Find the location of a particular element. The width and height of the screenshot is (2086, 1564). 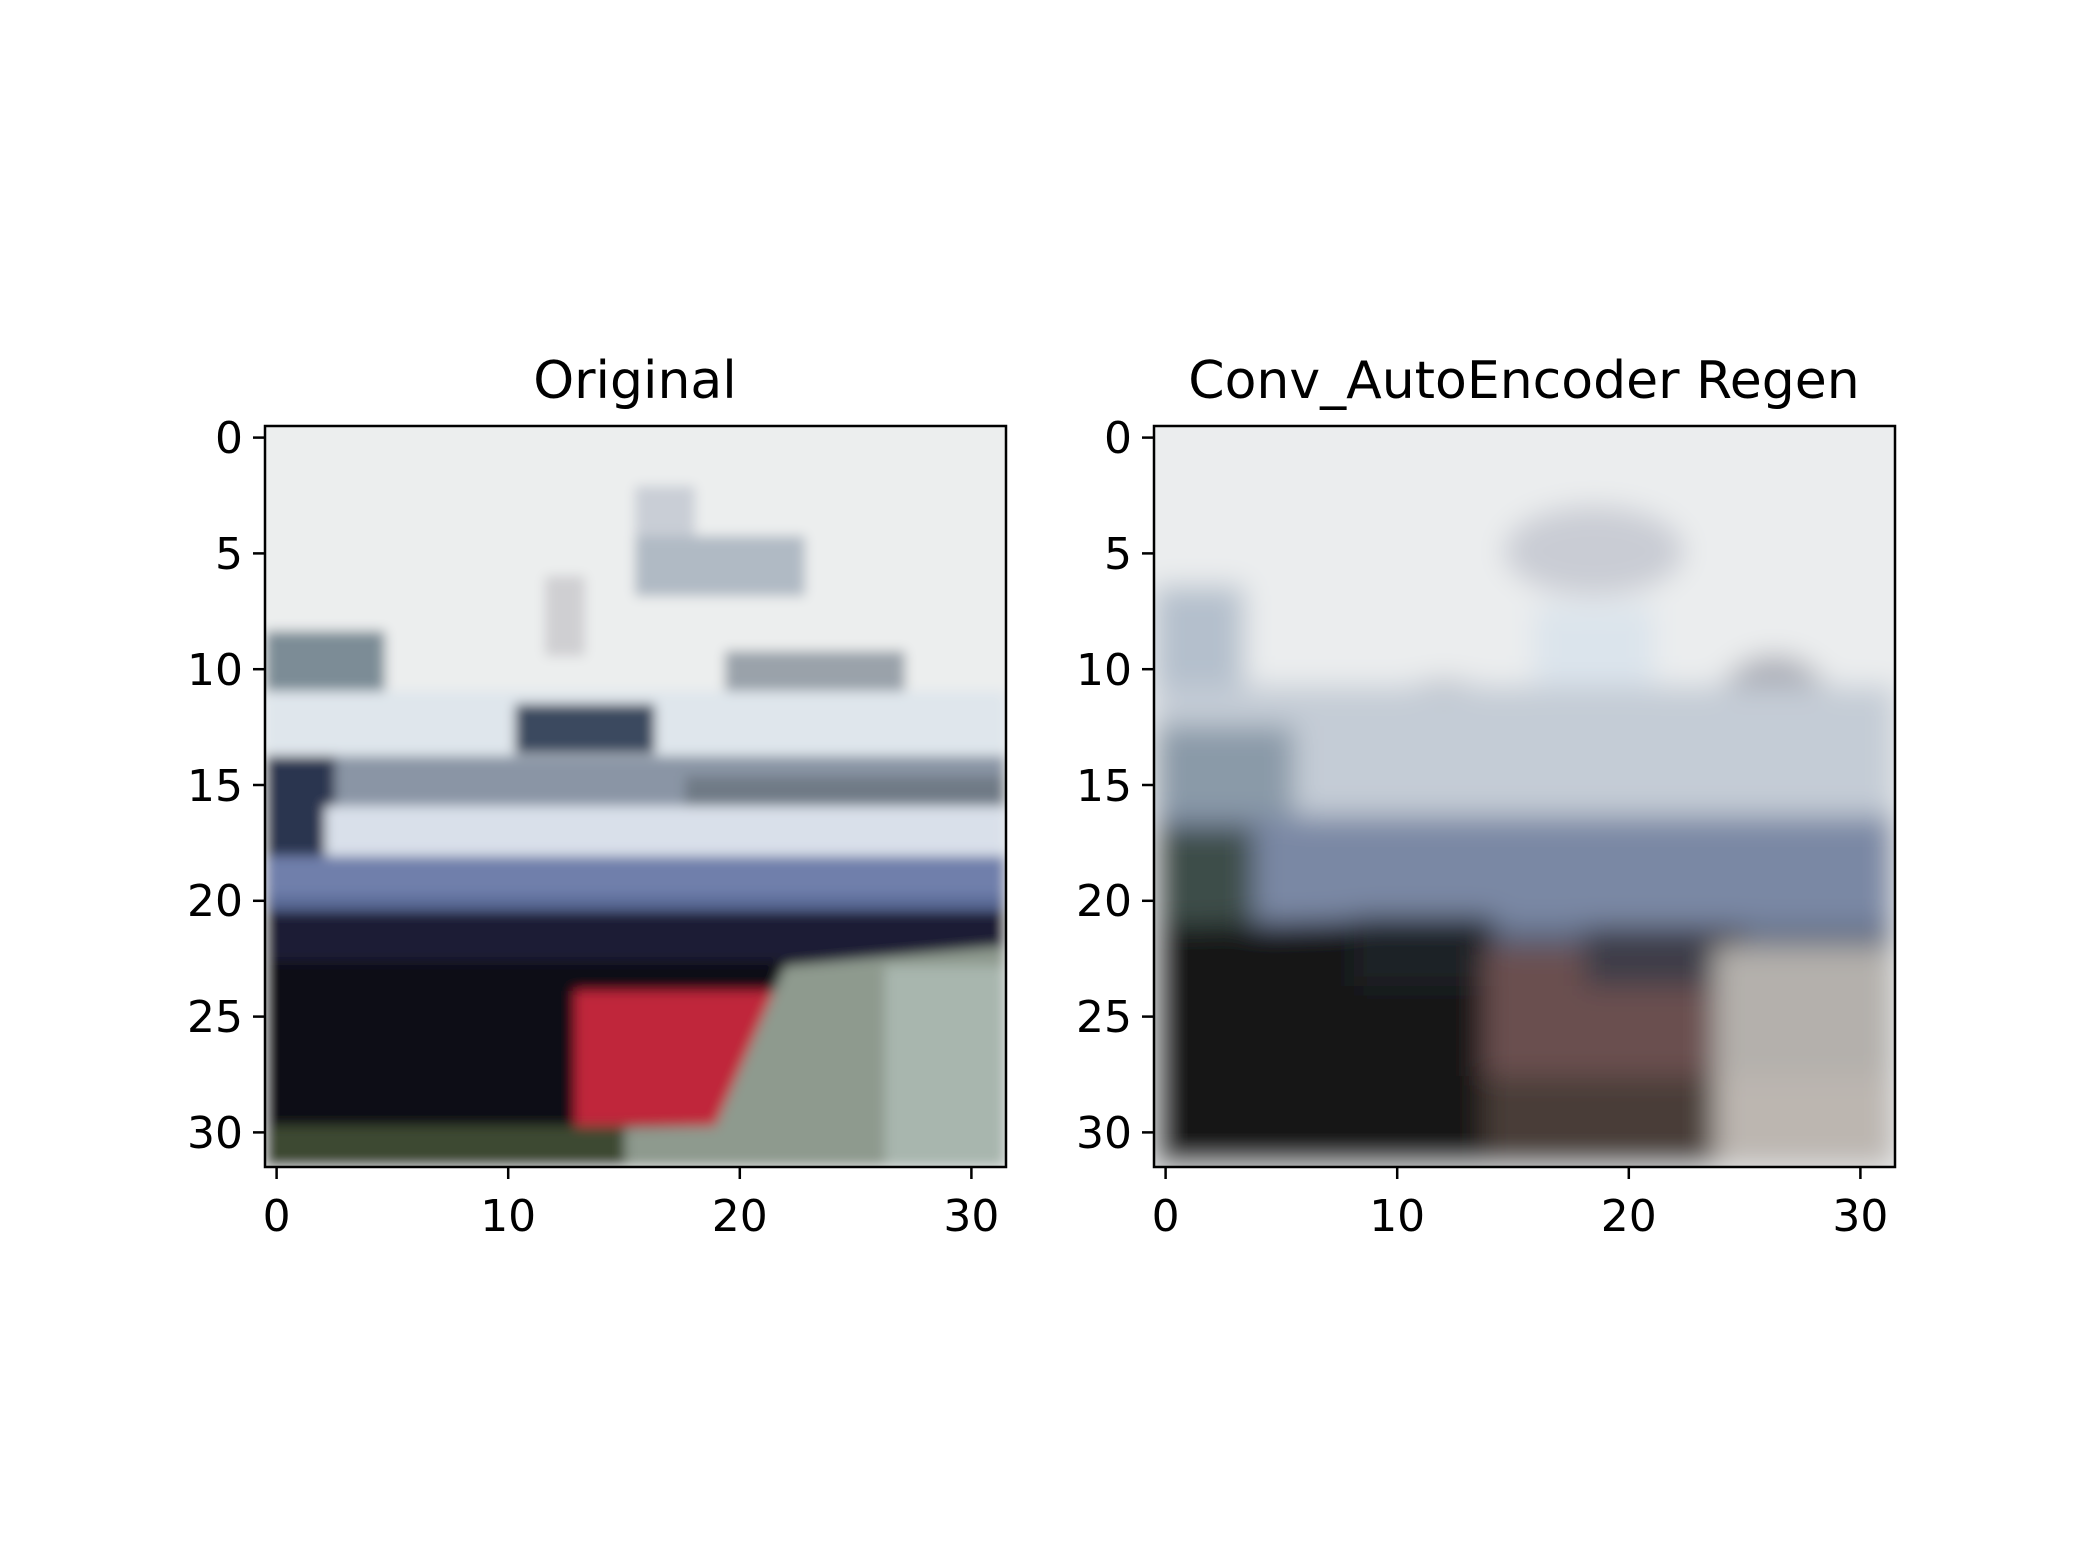

panel-title: Original is located at coordinates (634, 381).